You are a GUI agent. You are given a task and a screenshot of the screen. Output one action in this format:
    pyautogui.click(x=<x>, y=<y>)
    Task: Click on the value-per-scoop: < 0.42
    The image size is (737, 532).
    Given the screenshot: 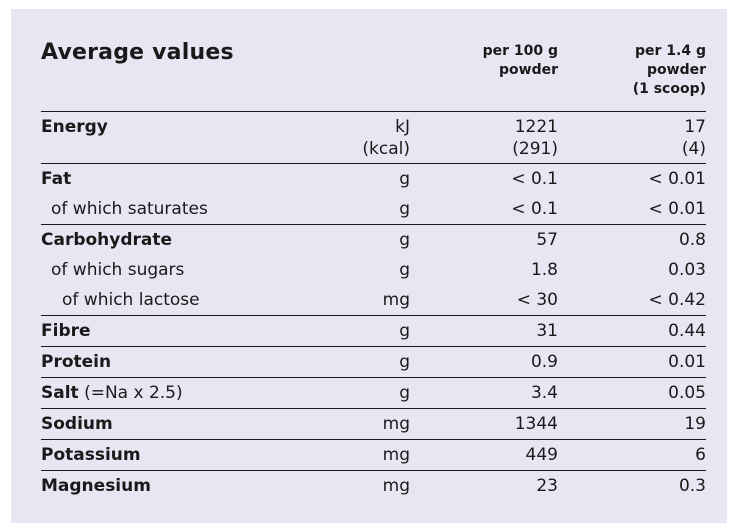 What is the action you would take?
    pyautogui.click(x=677, y=300)
    